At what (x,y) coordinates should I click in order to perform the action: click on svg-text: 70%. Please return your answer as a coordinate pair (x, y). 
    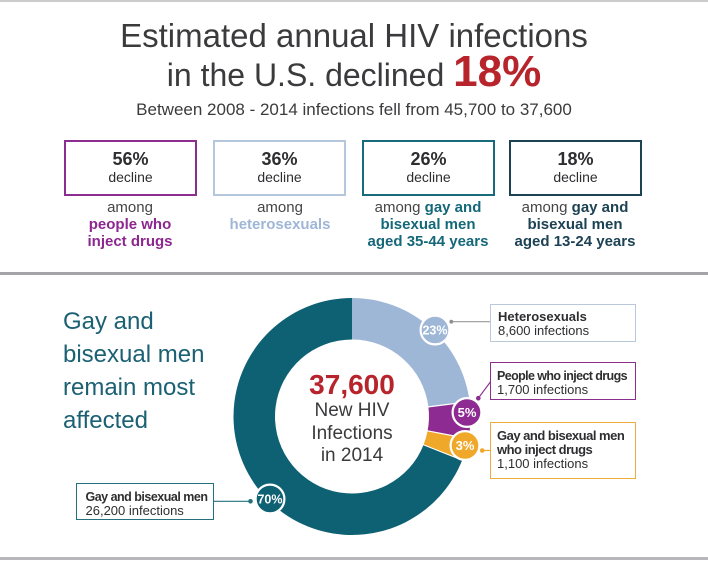
    Looking at the image, I should click on (269, 500).